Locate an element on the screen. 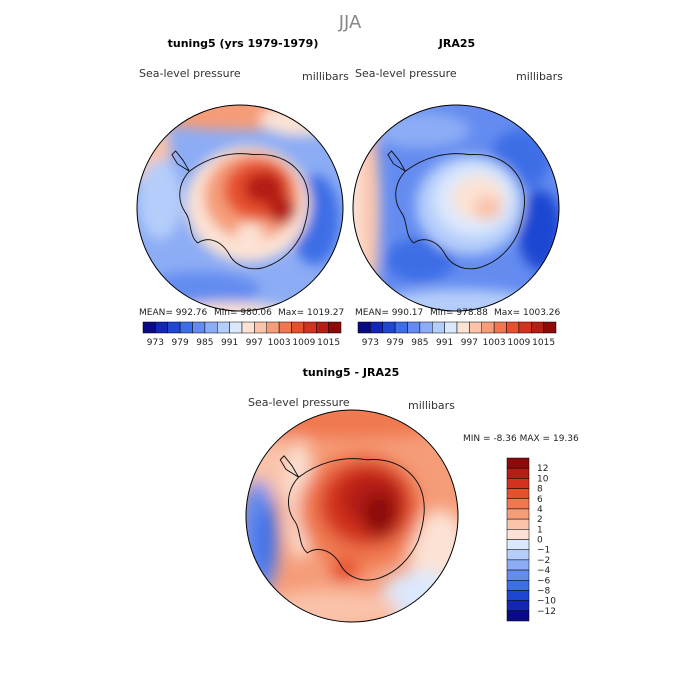 This screenshot has height=700, width=700. svg-text: MIN = -8.36 MAX = 19.36 is located at coordinates (521, 439).